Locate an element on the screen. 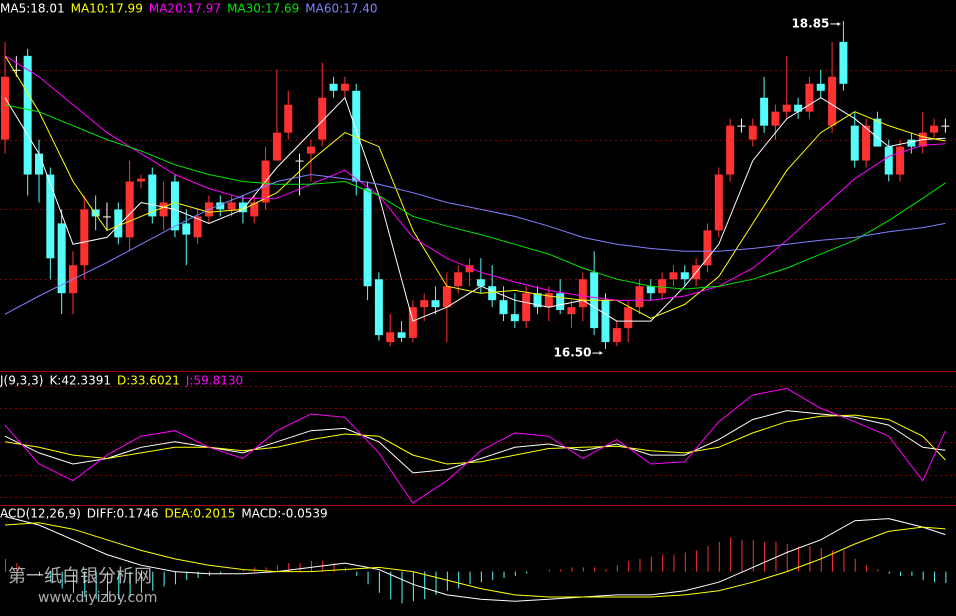 This screenshot has width=956, height=616. legend-entry: J(9,3,3) is located at coordinates (21, 381).